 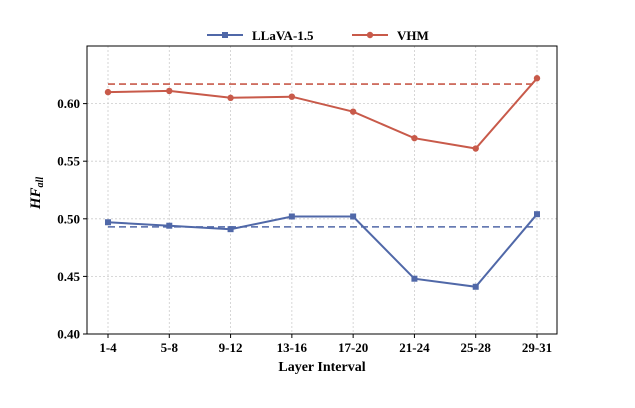 I want to click on legend-marker-llava, so click(x=225, y=35).